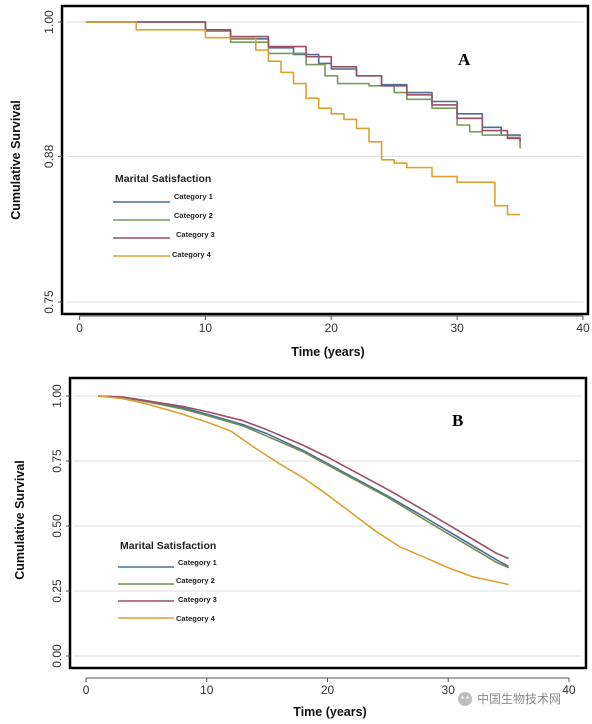 This screenshot has height=724, width=592. What do you see at coordinates (20, 520) in the screenshot?
I see `panel-b-y-axis-title: Cumulative Survival` at bounding box center [20, 520].